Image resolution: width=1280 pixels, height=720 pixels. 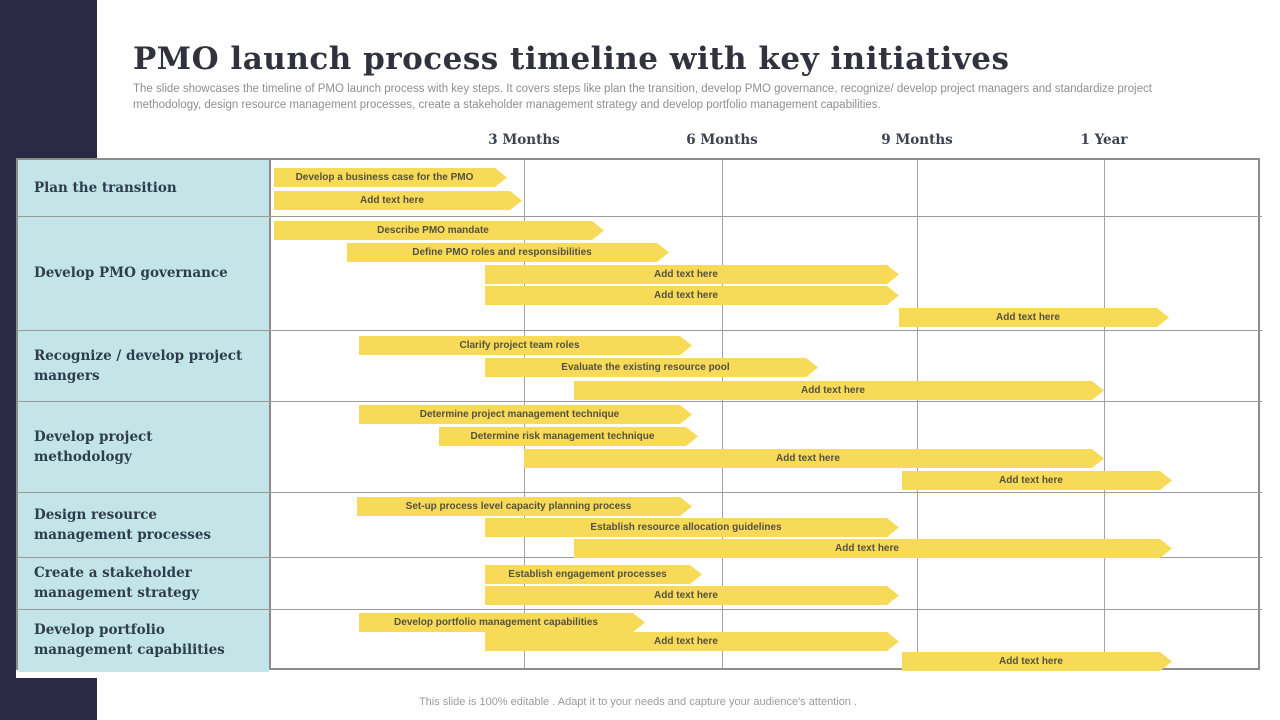 What do you see at coordinates (123, 524) in the screenshot?
I see `row-label: Design resource management processes` at bounding box center [123, 524].